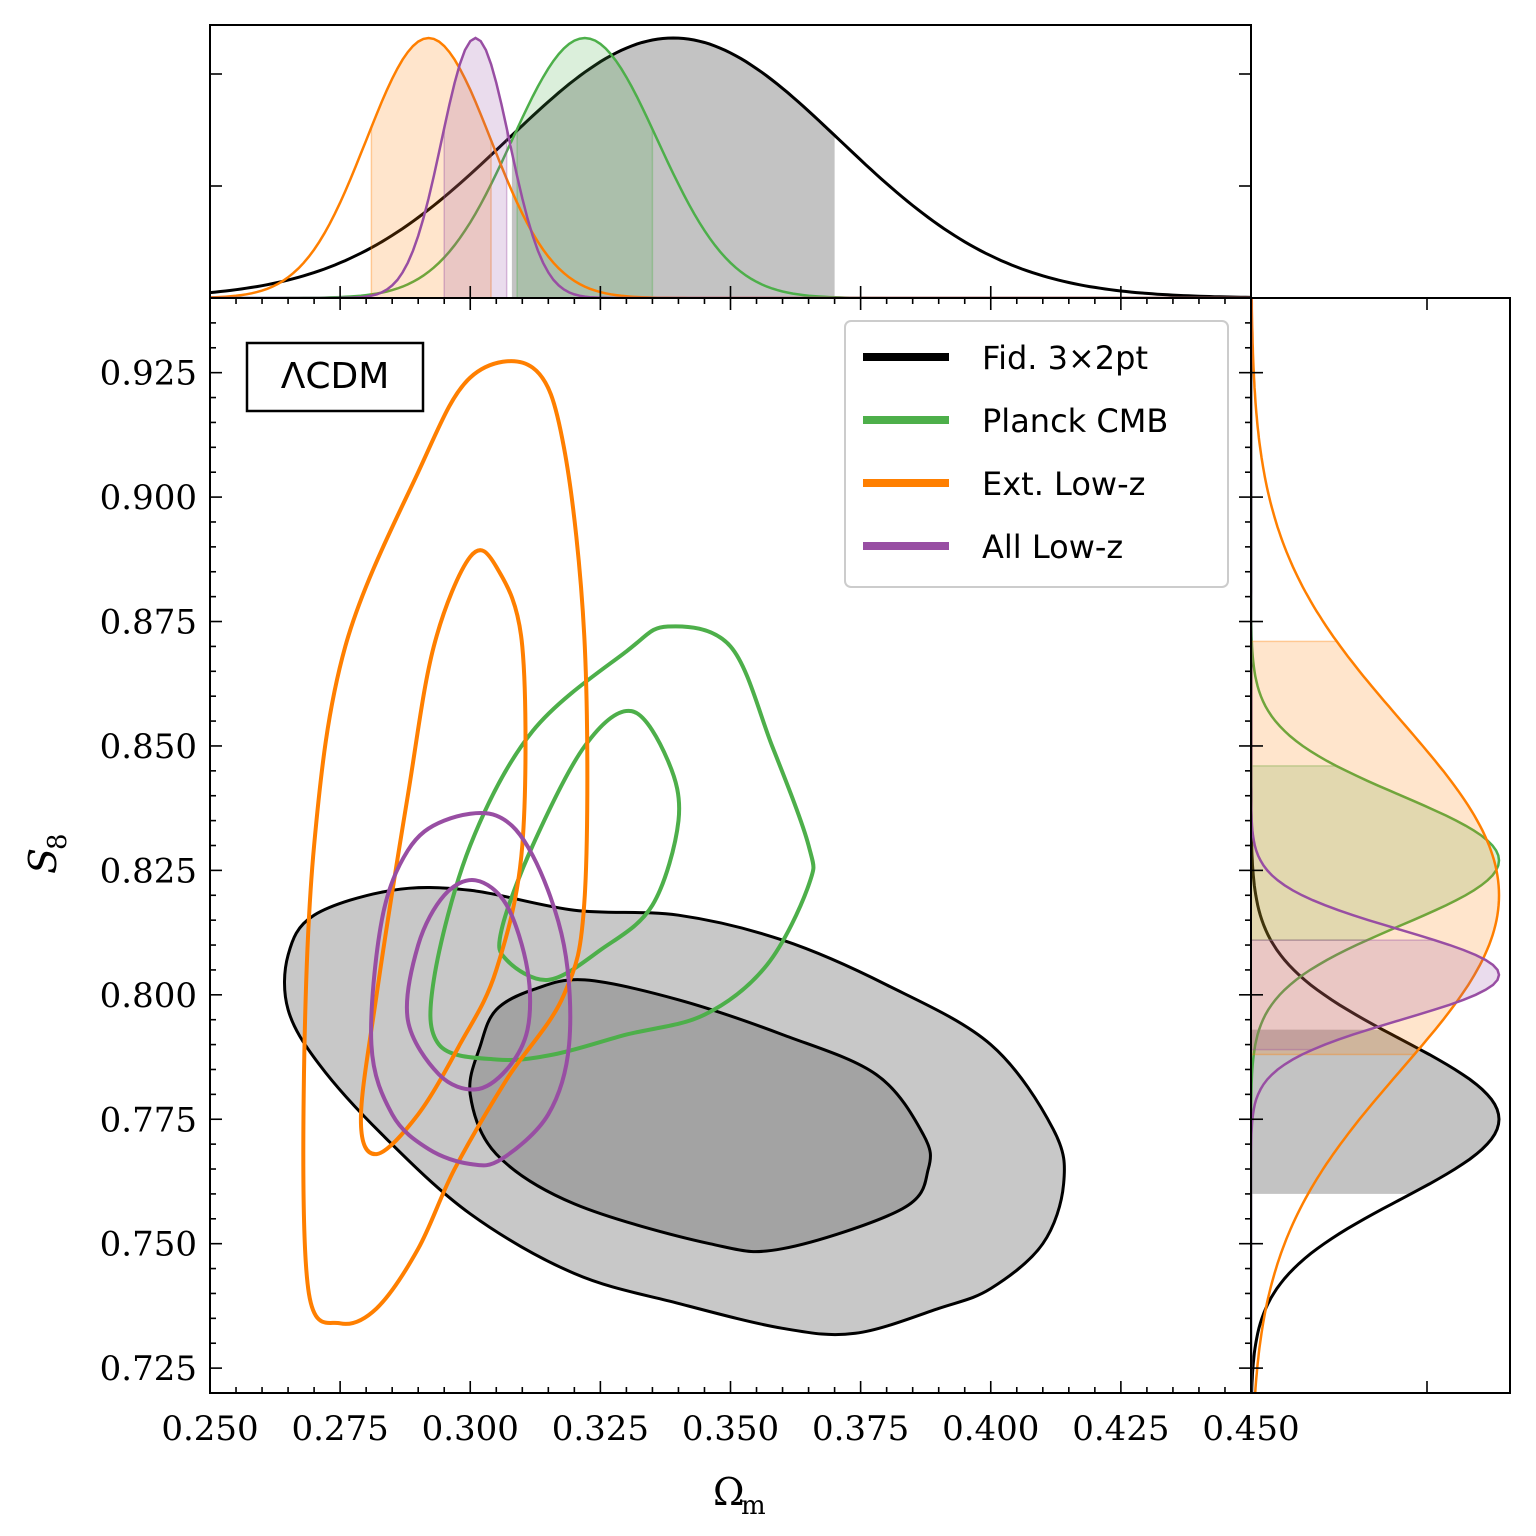 The height and width of the screenshot is (1536, 1536). Describe the element at coordinates (148, 871) in the screenshot. I see `y-tick-label: 0.825` at that location.